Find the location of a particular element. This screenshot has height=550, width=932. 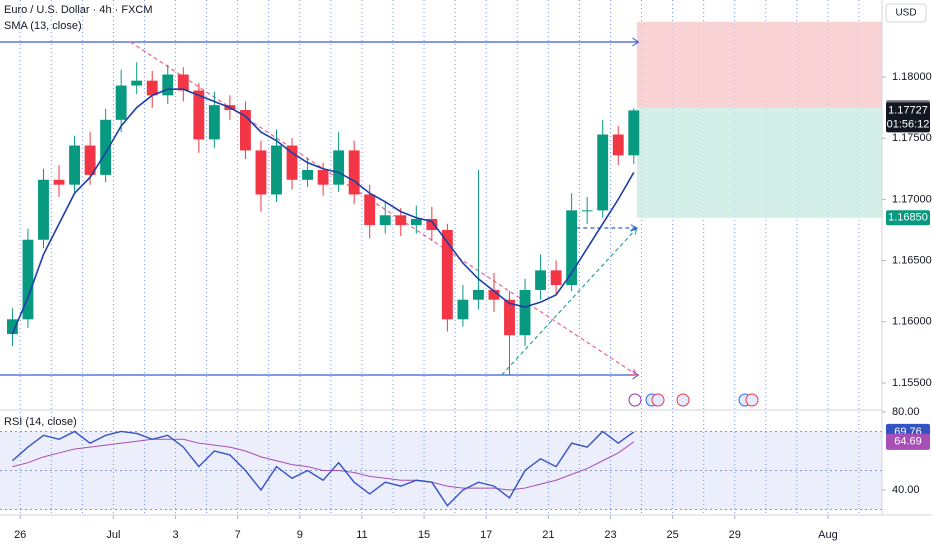

x-tick-label: 3 is located at coordinates (175, 535).